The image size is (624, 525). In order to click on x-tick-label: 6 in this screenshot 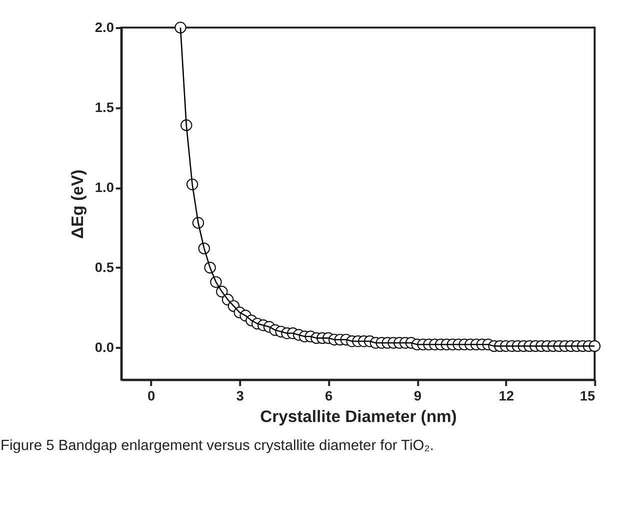, I will do `click(329, 396)`.